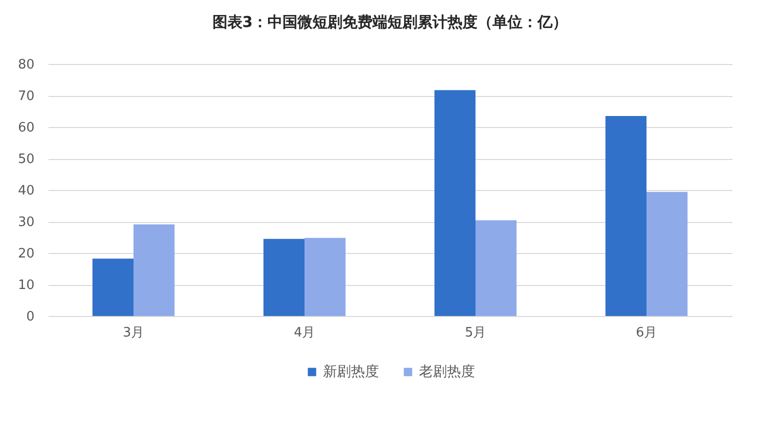 This screenshot has width=760, height=430. What do you see at coordinates (26, 285) in the screenshot?
I see `y-tick-label: 10` at bounding box center [26, 285].